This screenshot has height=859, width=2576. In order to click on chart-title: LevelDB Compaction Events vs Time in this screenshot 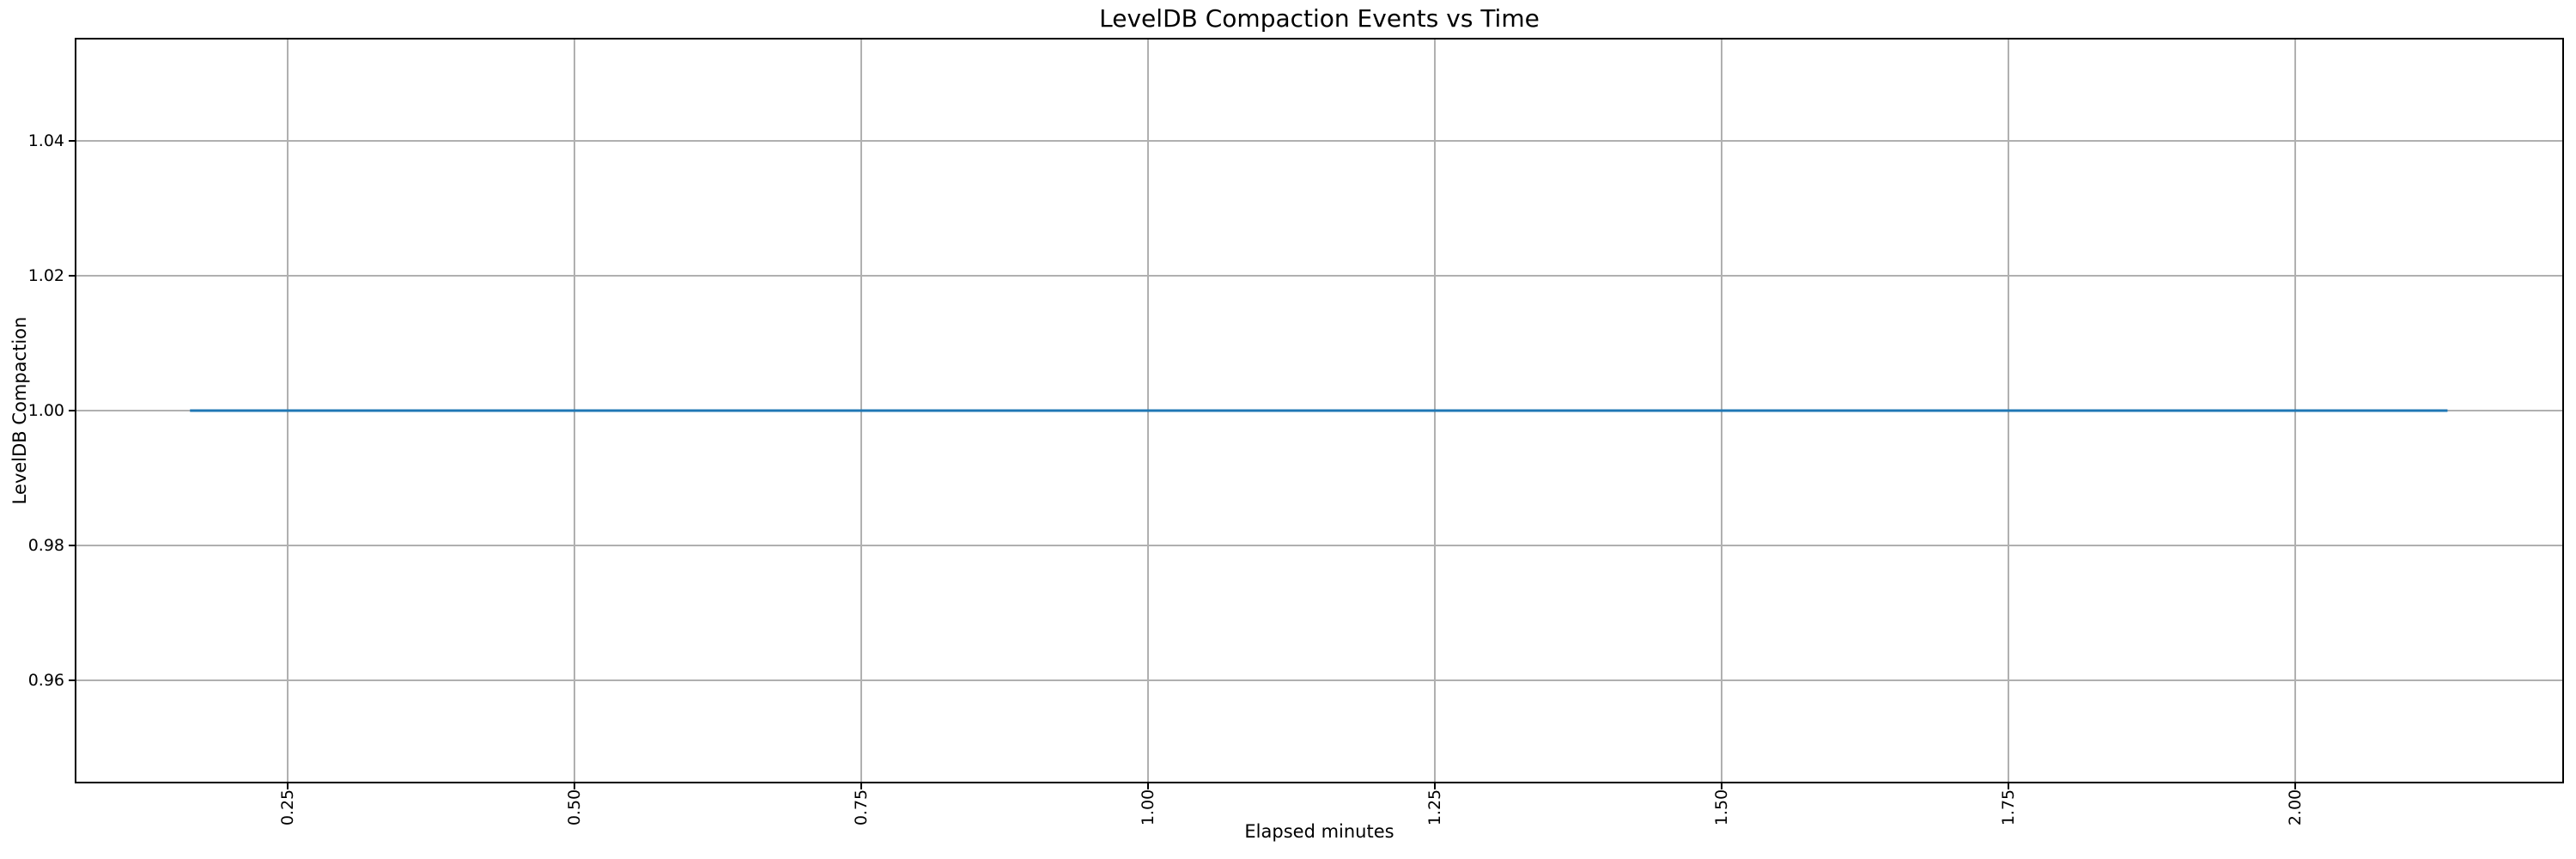, I will do `click(1319, 19)`.